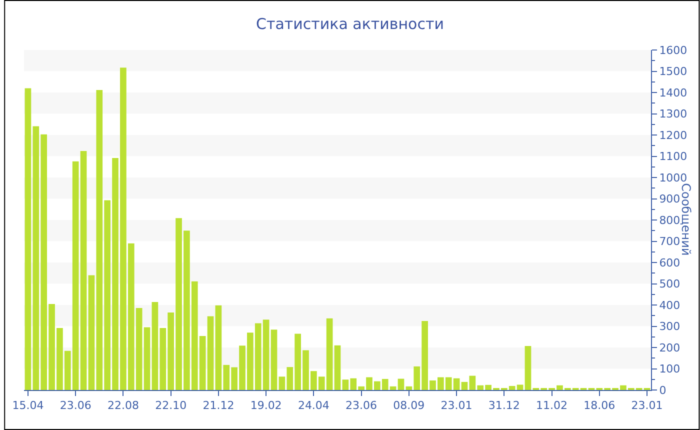 The height and width of the screenshot is (430, 700). Describe the element at coordinates (552, 405) in the screenshot. I see `x-tick-label: 11.02` at that location.